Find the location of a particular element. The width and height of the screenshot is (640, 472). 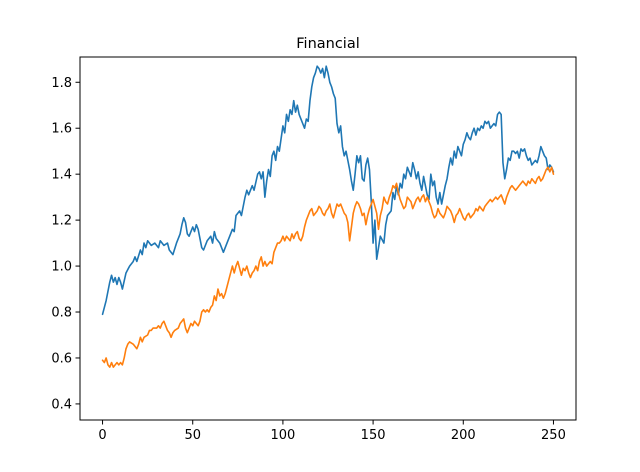

x-tick-label: 50 is located at coordinates (192, 435).